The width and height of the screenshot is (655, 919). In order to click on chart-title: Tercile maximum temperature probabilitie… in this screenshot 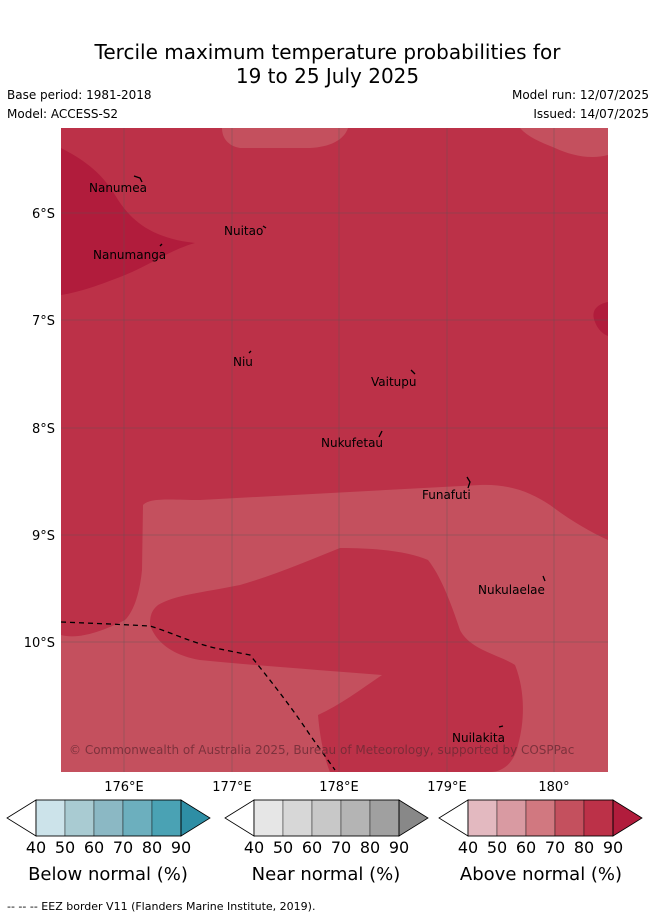, I will do `click(327, 64)`.